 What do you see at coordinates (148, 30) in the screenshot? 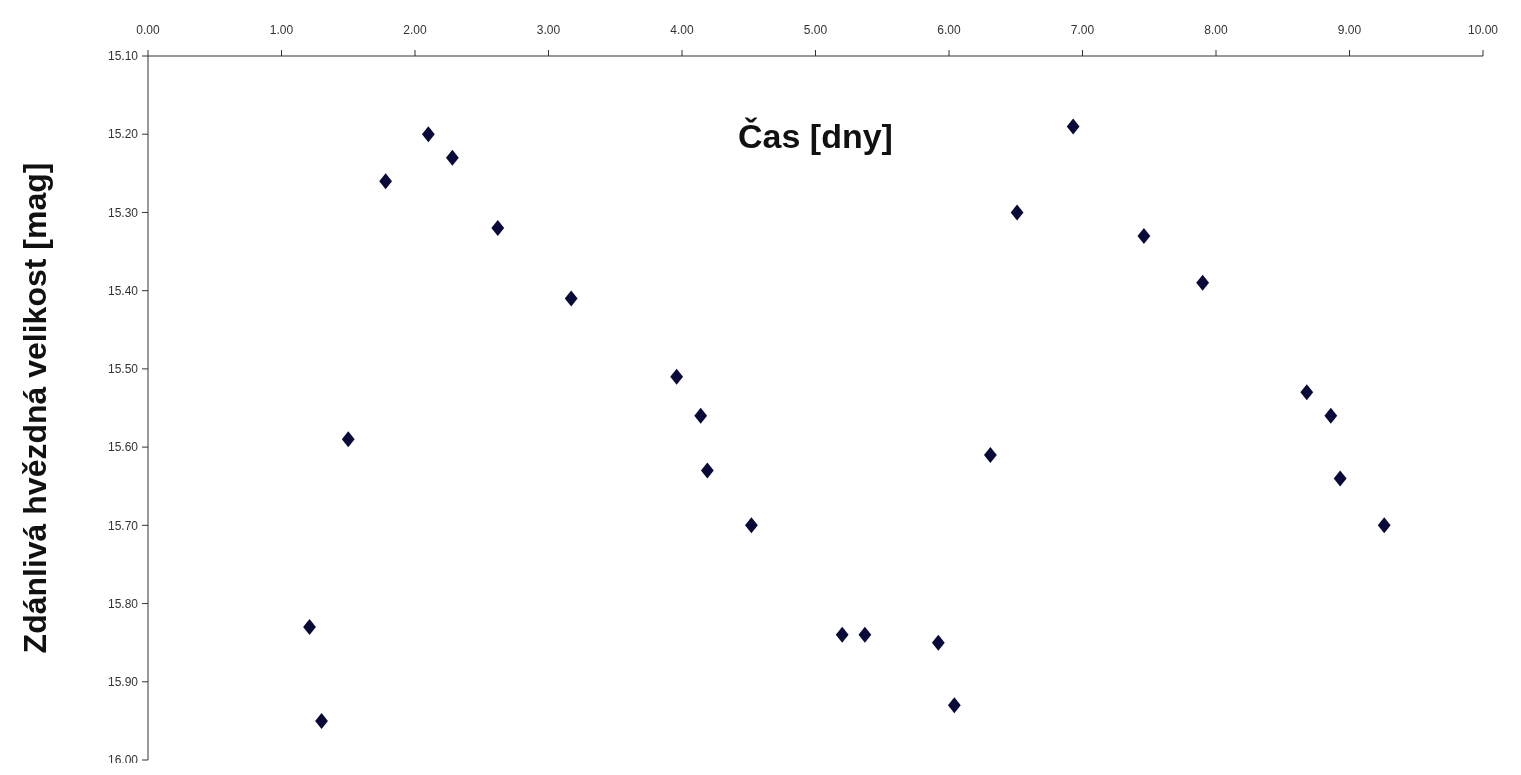
I see `x-tick-label: 0.00` at bounding box center [148, 30].